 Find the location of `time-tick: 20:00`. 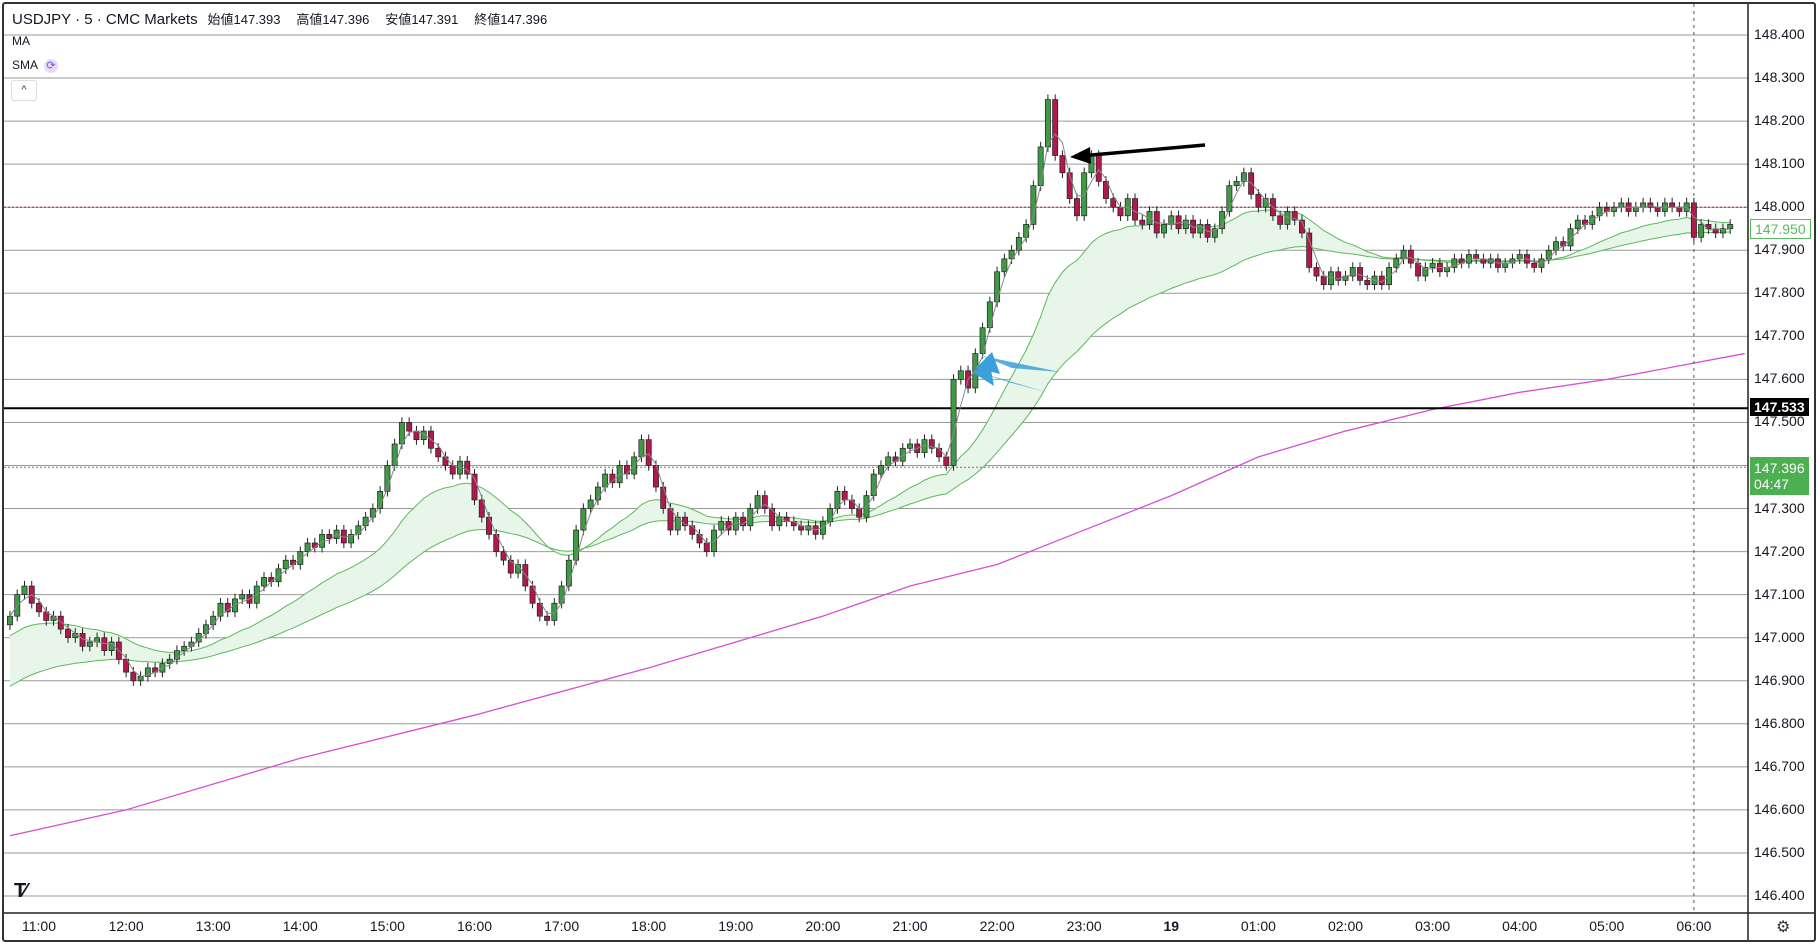

time-tick: 20:00 is located at coordinates (823, 926).